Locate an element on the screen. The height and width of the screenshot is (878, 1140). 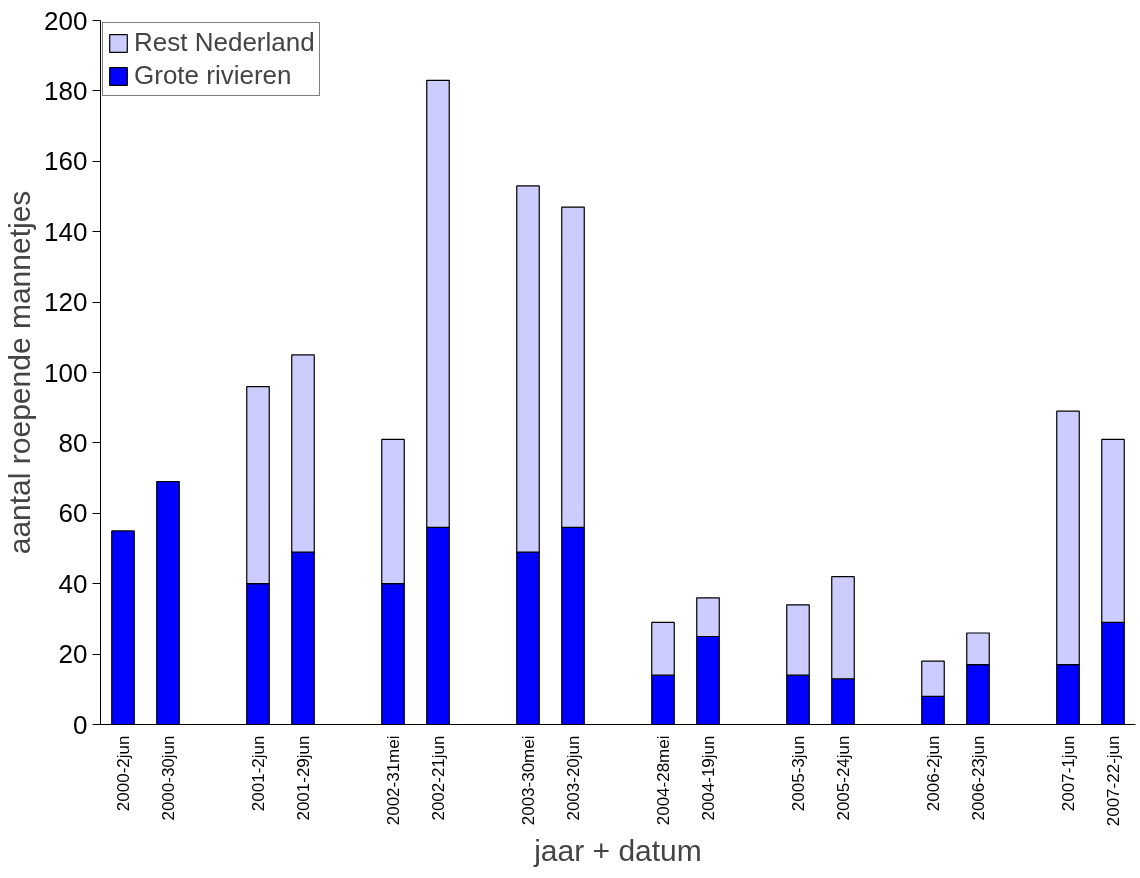
x-tick-label: 2004-19jun is located at coordinates (708, 778).